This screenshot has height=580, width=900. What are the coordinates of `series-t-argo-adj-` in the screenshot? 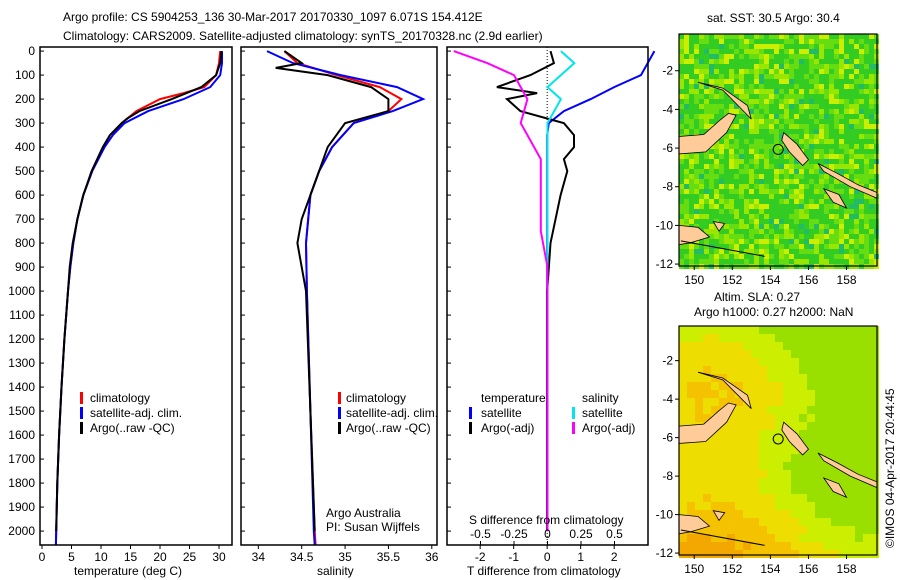 It's located at (535, 291).